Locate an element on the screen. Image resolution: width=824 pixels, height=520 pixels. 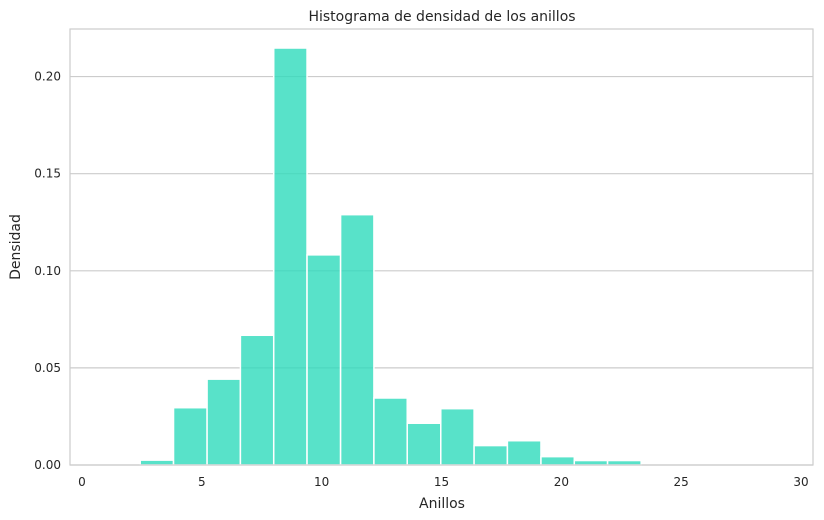
y-tick-label: 0.10 is located at coordinates (47, 271).